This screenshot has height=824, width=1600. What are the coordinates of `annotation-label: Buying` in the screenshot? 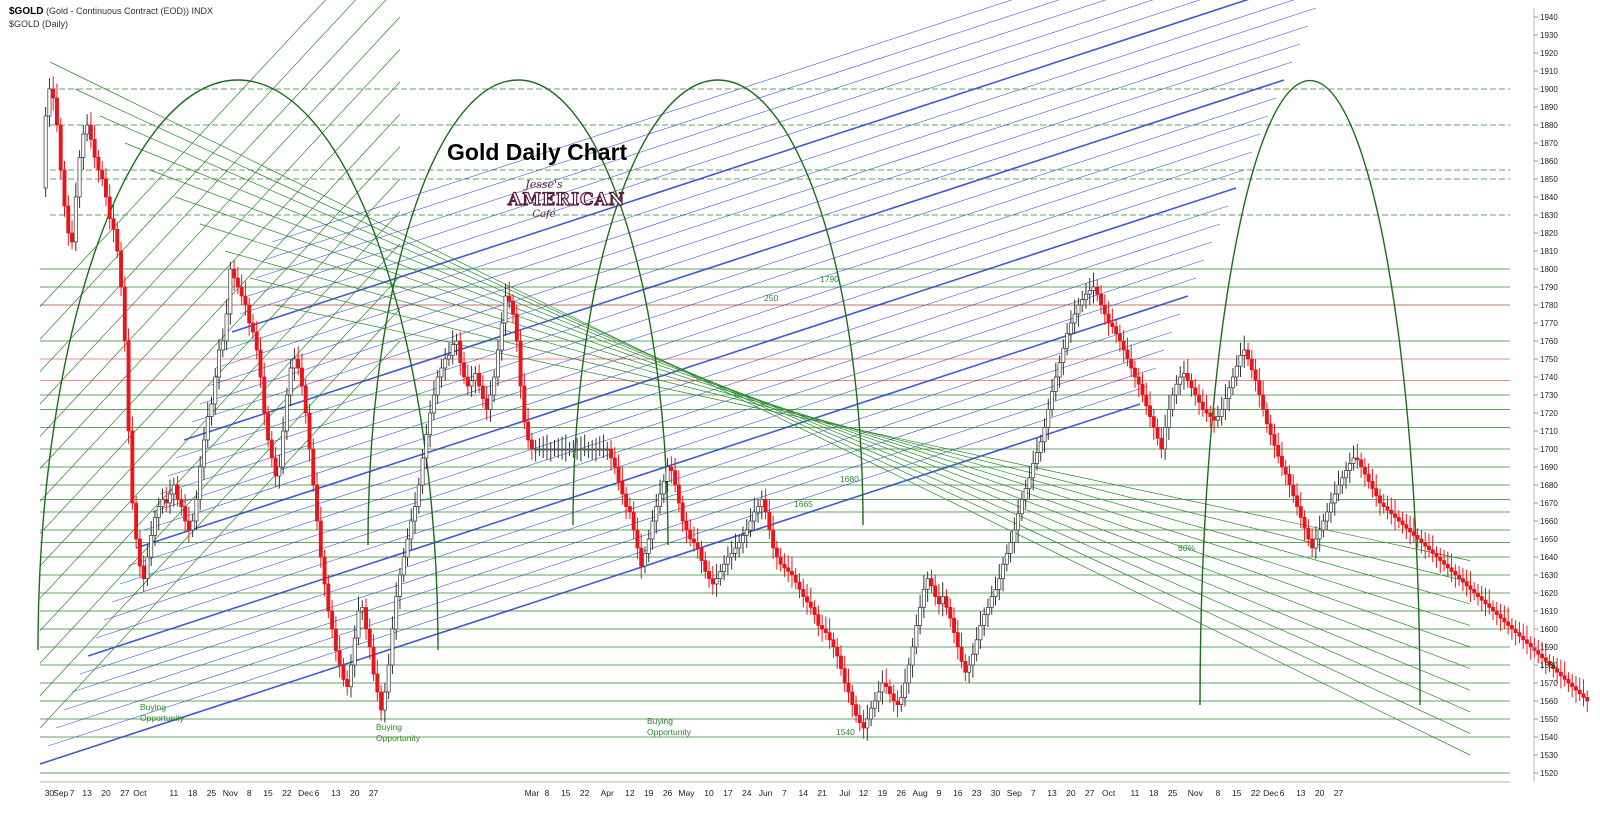 It's located at (389, 727).